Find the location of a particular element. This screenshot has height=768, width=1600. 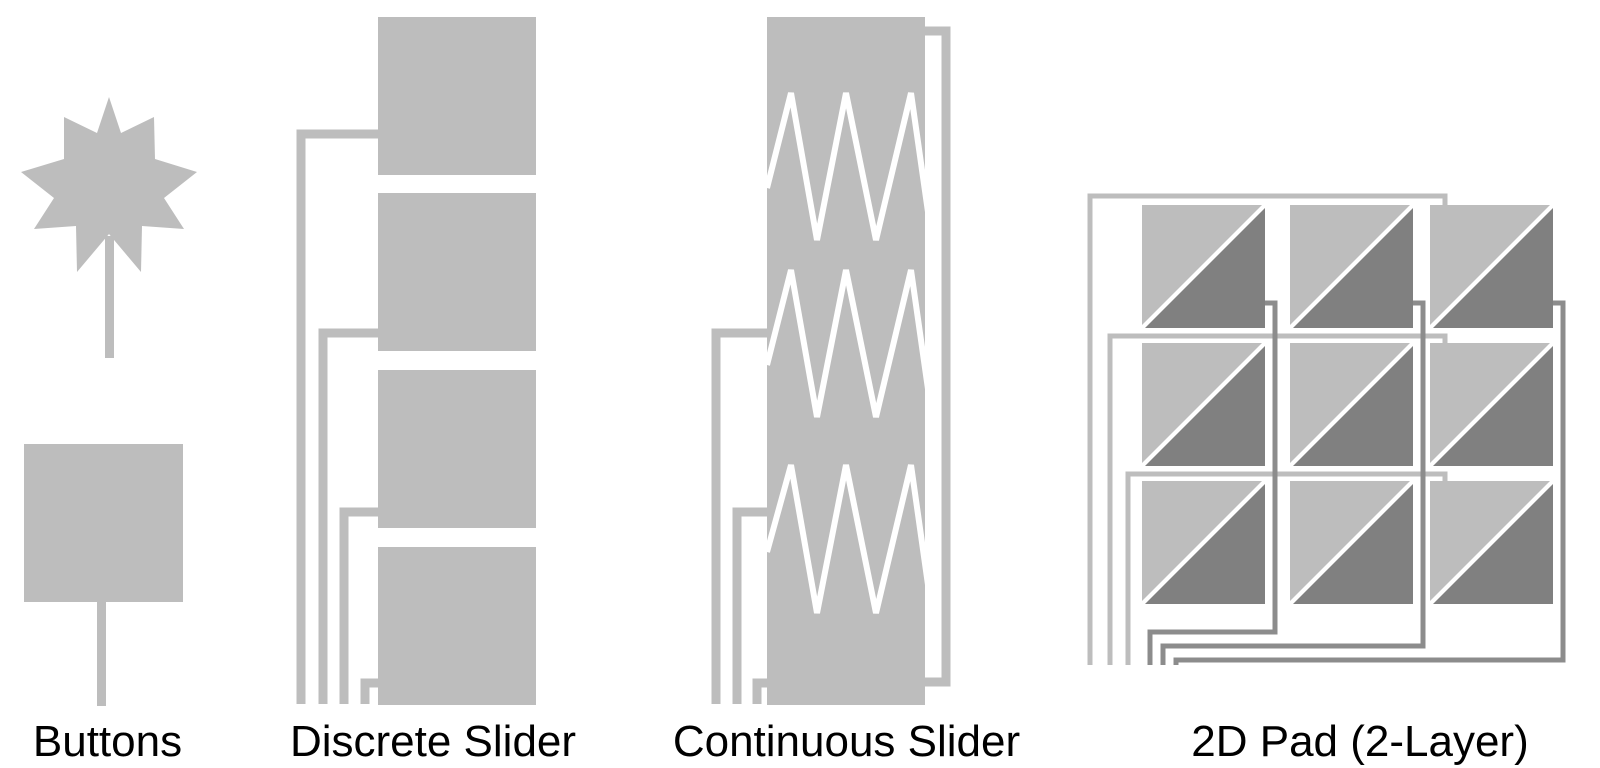

square-button-trace is located at coordinates (101, 653).